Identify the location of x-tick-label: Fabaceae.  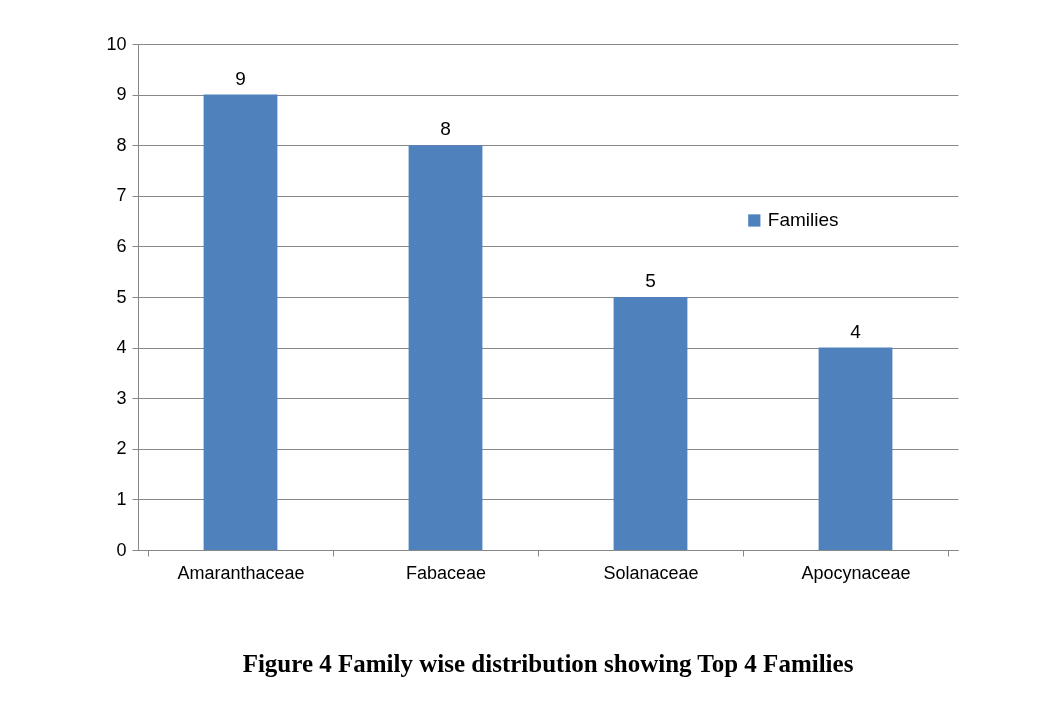
(446, 572).